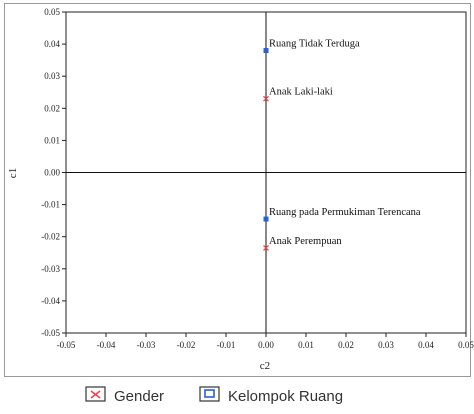 This screenshot has width=474, height=414. I want to click on y-tick-label: 0.05, so click(52, 12).